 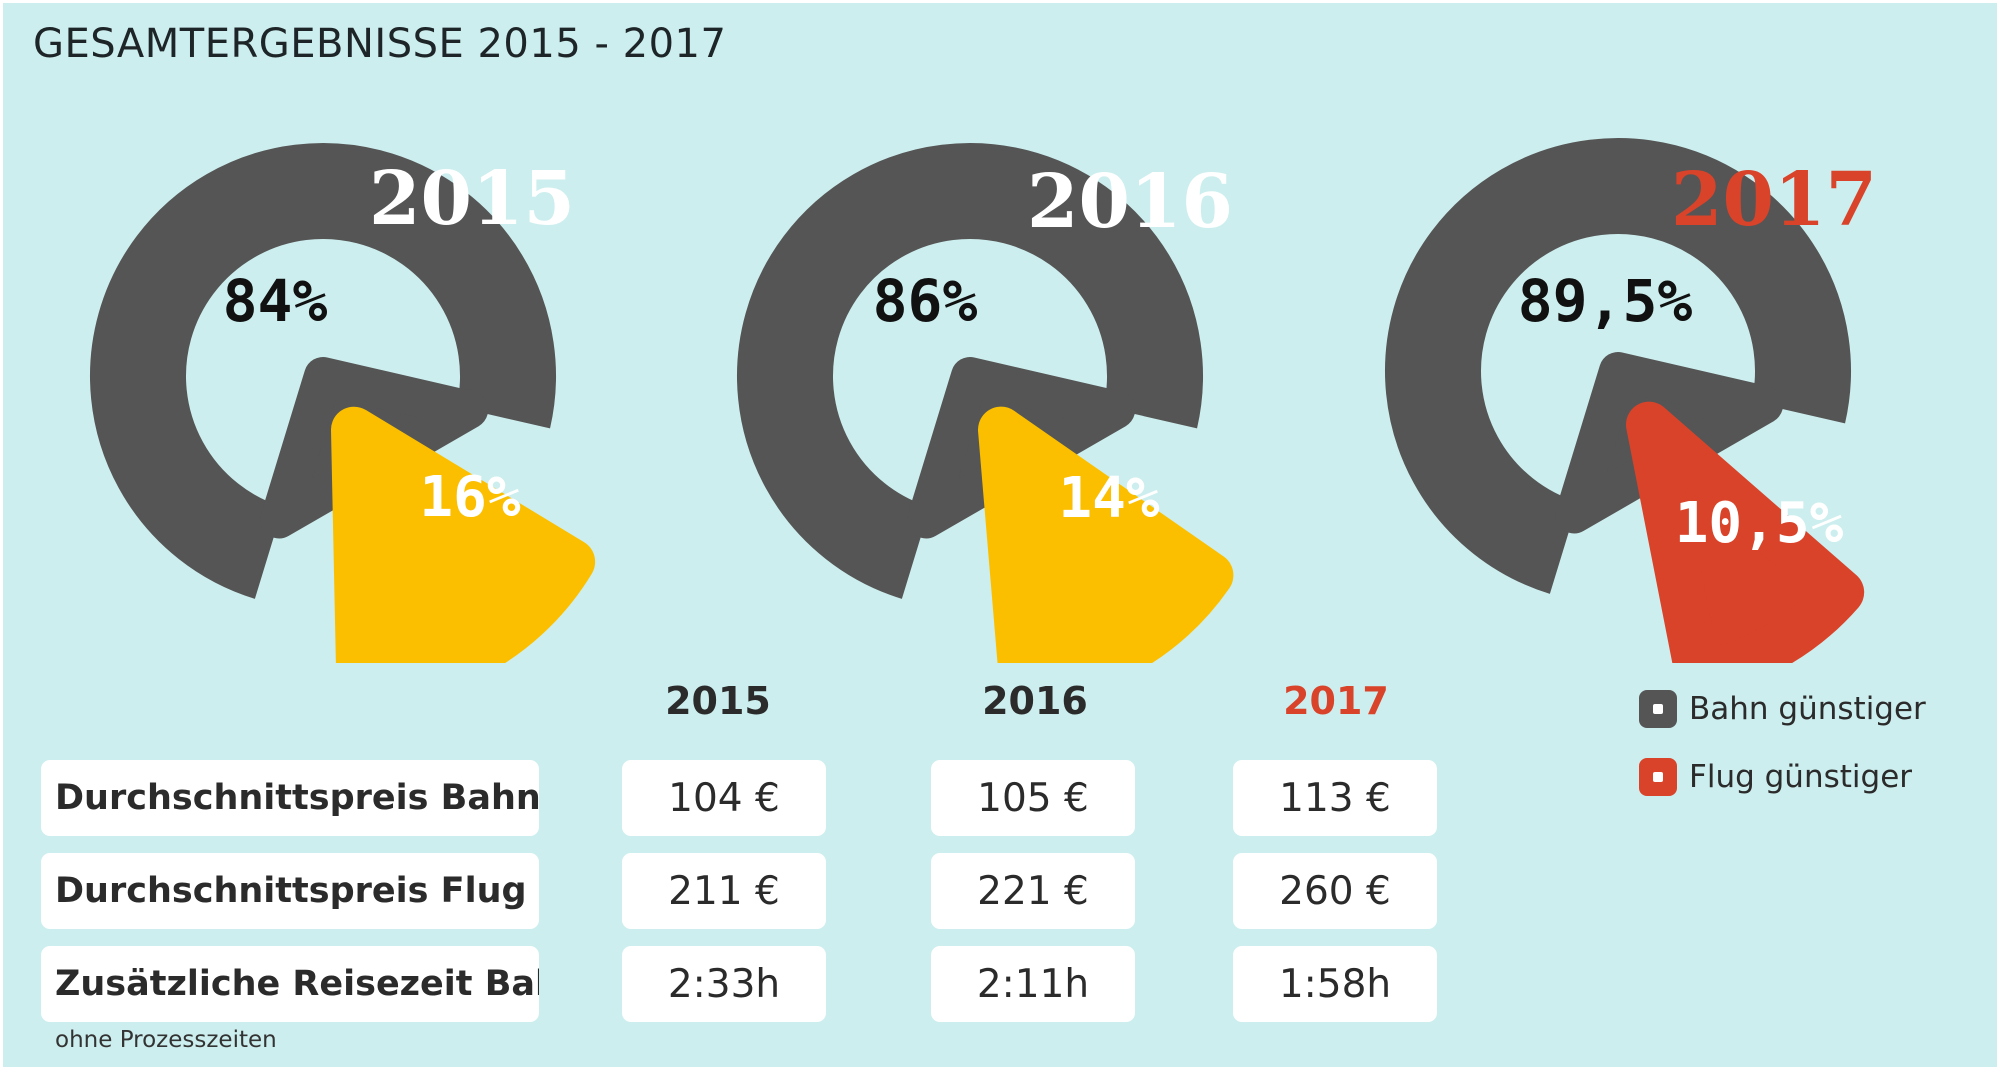 What do you see at coordinates (275, 301) in the screenshot?
I see `bahn-percent-2015: 84%` at bounding box center [275, 301].